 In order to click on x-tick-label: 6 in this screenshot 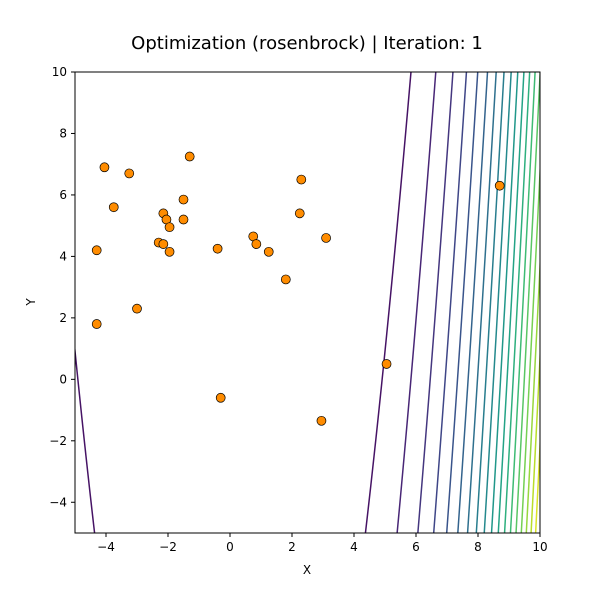, I will do `click(416, 547)`.